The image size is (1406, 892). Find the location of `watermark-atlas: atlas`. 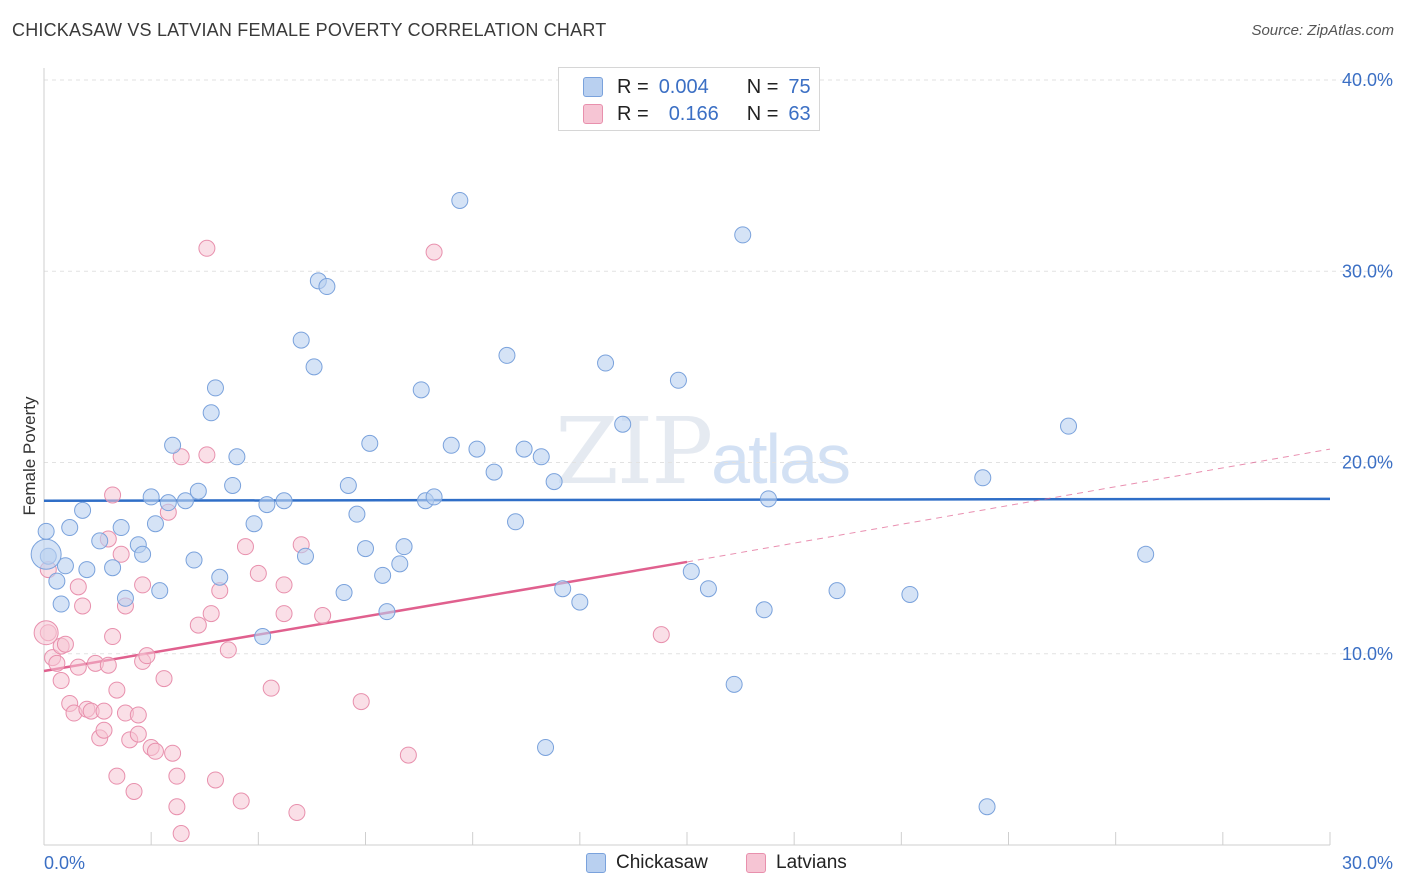

watermark-atlas: atlas is located at coordinates (781, 459).